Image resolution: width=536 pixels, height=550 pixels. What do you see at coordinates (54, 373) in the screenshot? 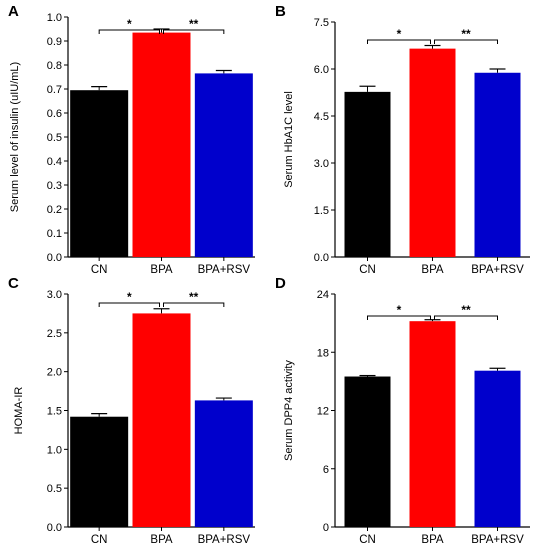
I see `y-tick-label: 2.0` at bounding box center [54, 373].